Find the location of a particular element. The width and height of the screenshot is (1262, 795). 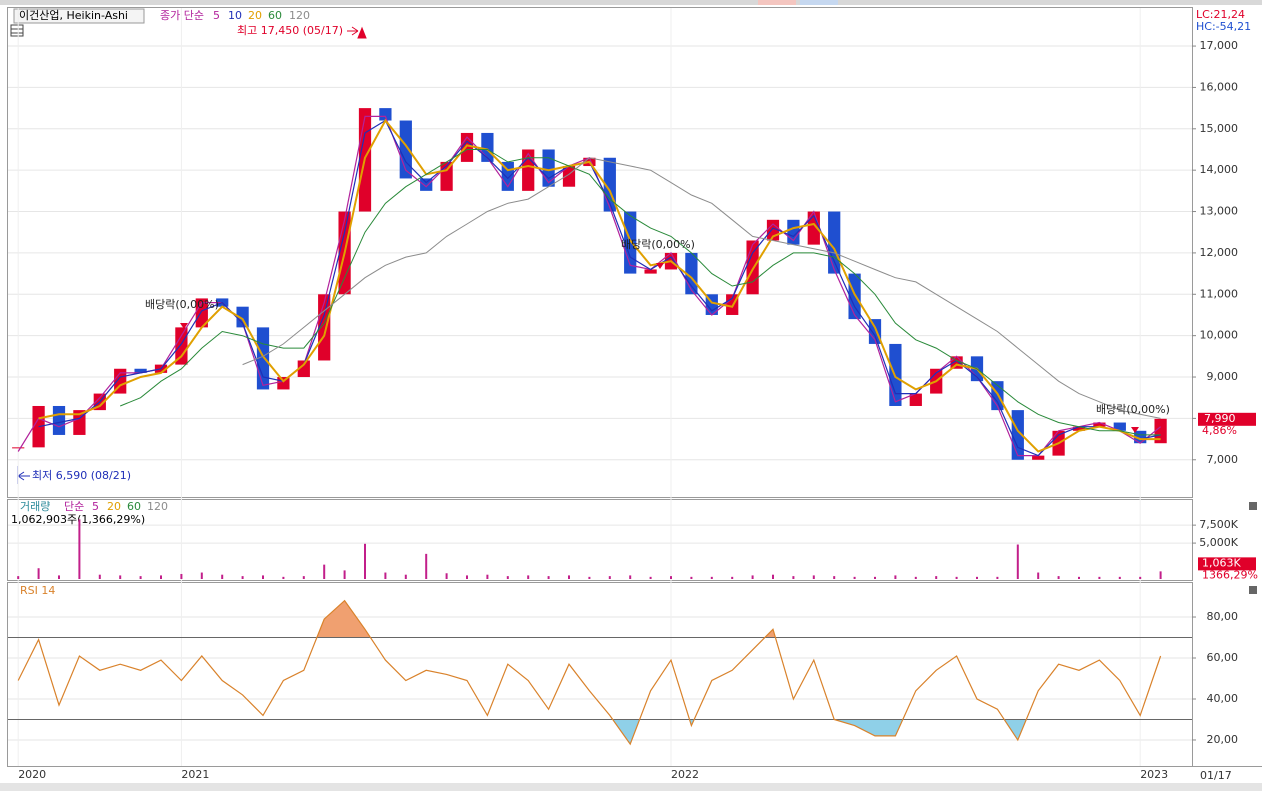

lc-label: LC:21,24 is located at coordinates (1220, 14).